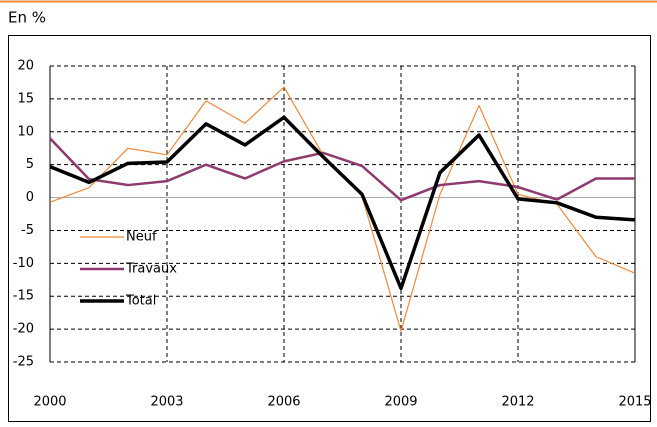  What do you see at coordinates (517, 402) in the screenshot?
I see `x-tick-label: 2012` at bounding box center [517, 402].